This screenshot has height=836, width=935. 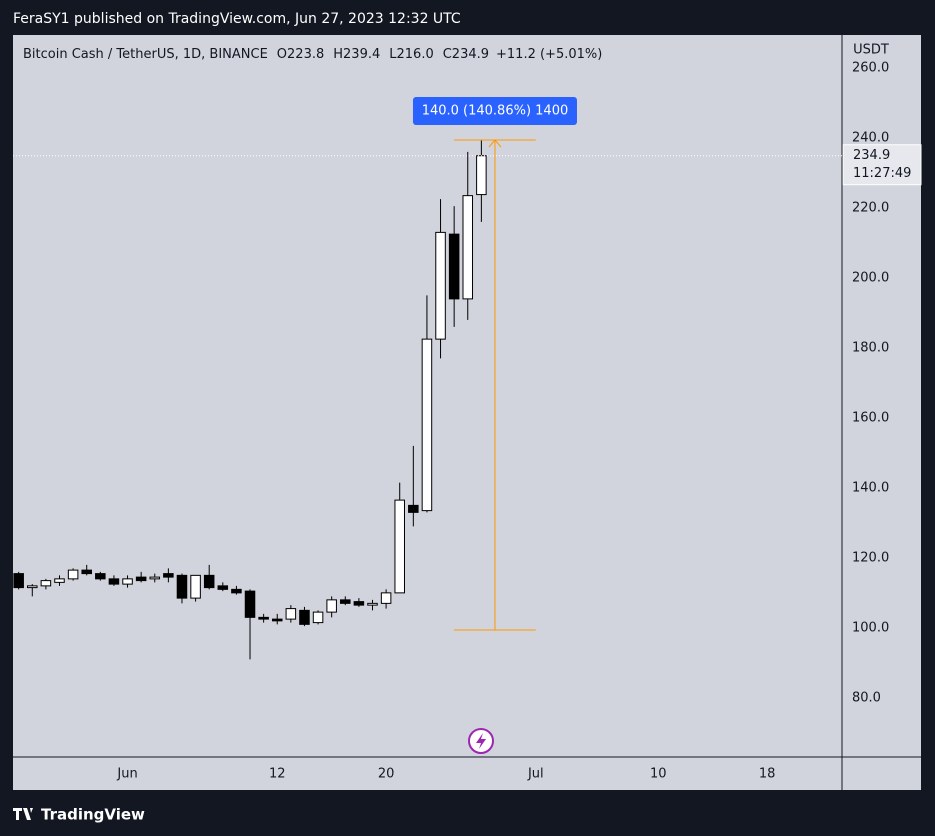 I want to click on legend-change: +11.2 (+5.01%), so click(x=549, y=54).